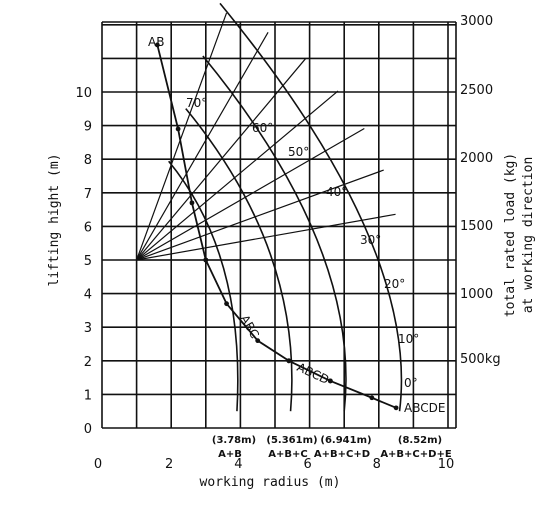 This screenshot has width=548, height=513. Describe the element at coordinates (411, 383) in the screenshot. I see `angle-label: 0°` at that location.